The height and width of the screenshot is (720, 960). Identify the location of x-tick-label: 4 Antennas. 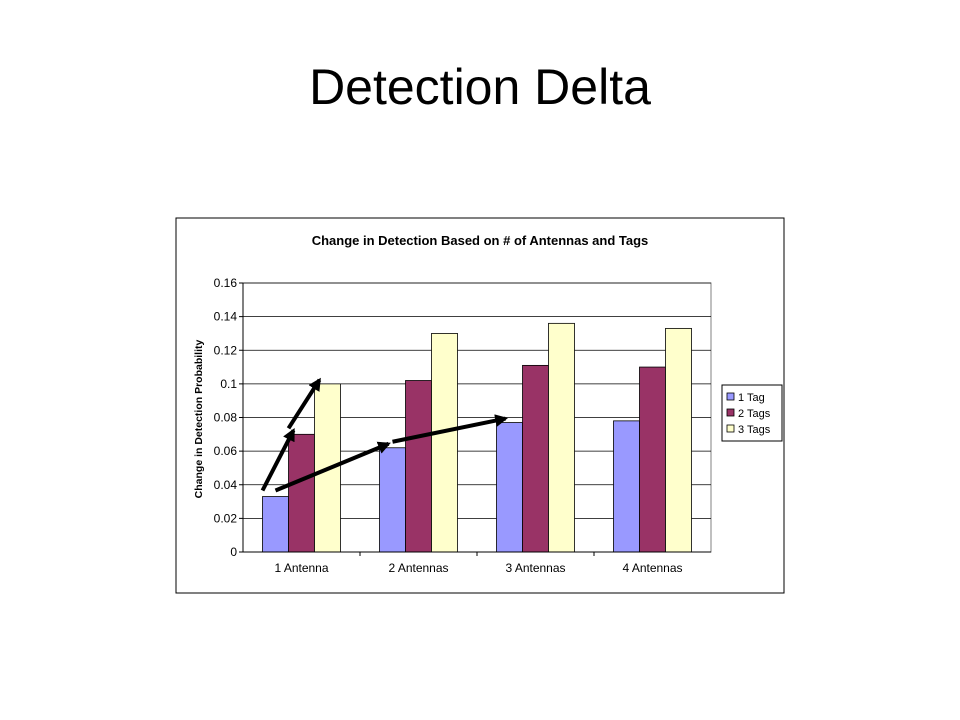
(652, 568).